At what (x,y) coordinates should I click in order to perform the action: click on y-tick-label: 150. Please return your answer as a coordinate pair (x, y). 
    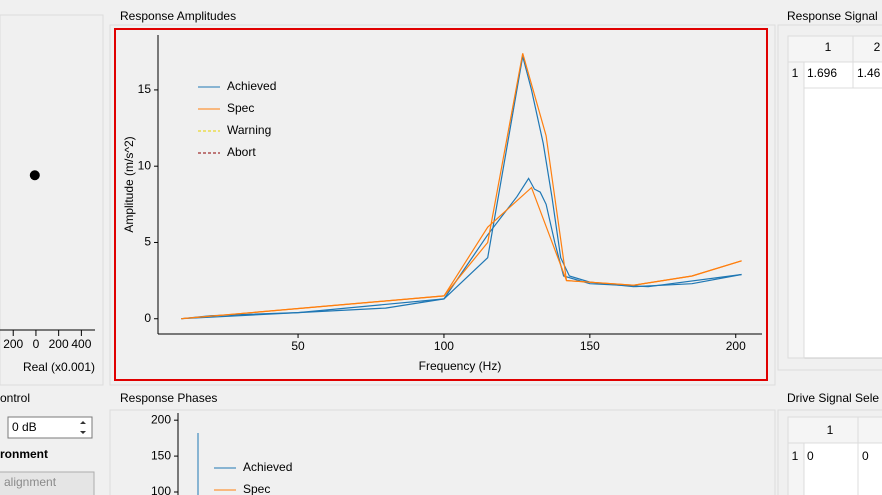
    Looking at the image, I should click on (161, 455).